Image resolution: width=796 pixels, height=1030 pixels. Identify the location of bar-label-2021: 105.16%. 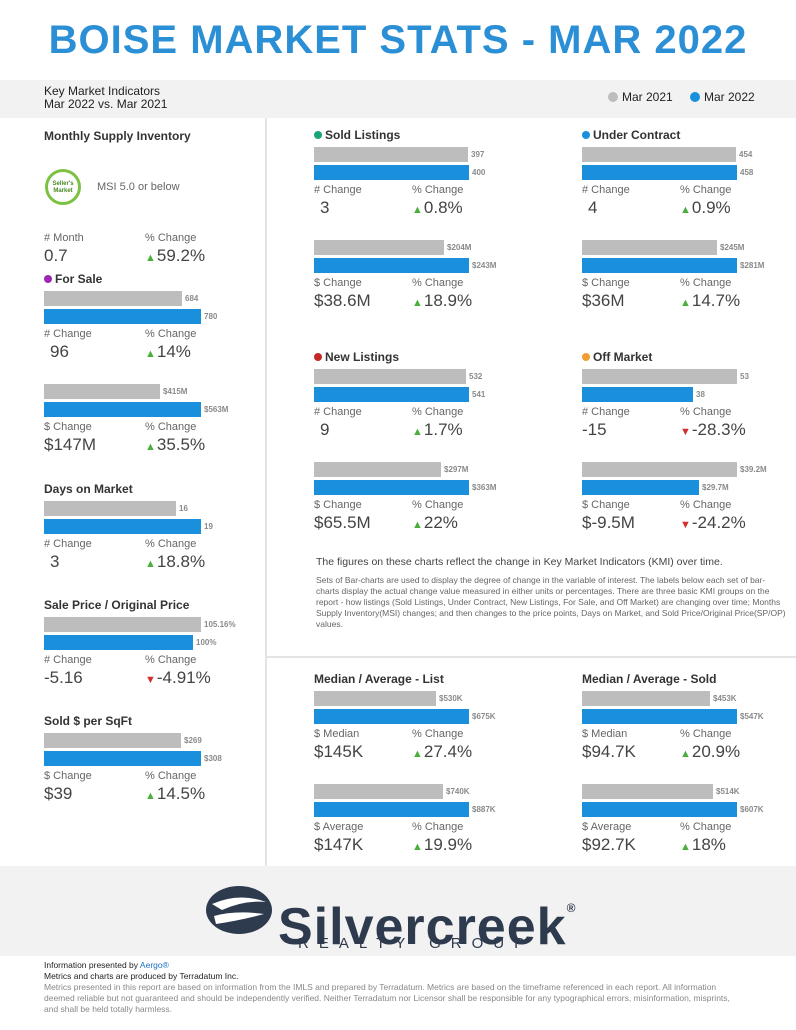
(220, 624).